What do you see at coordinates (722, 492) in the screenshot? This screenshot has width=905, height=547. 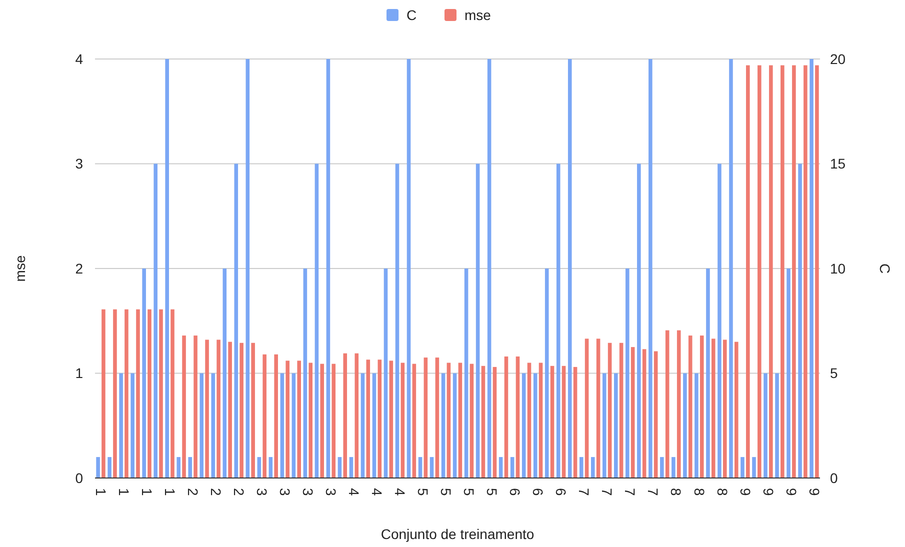 I see `x-tick-label: 8` at bounding box center [722, 492].